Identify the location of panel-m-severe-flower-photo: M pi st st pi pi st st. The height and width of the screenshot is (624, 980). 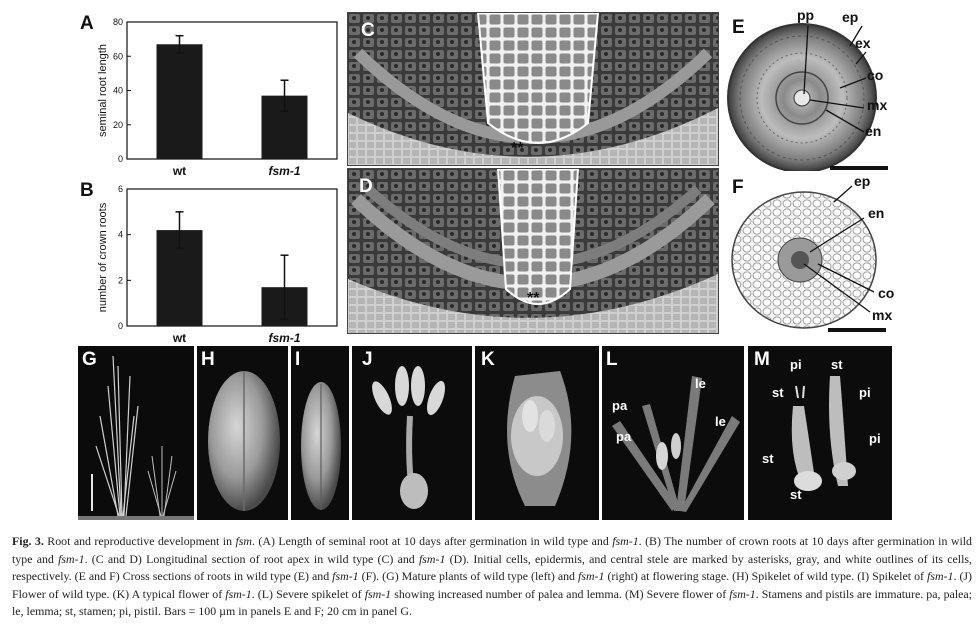
(820, 433).